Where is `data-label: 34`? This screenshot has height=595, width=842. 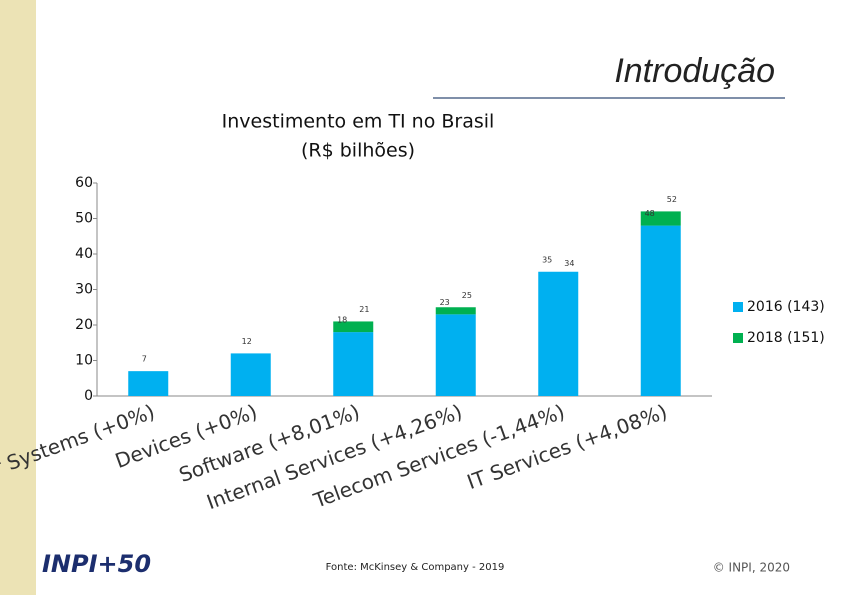 data-label: 34 is located at coordinates (569, 263).